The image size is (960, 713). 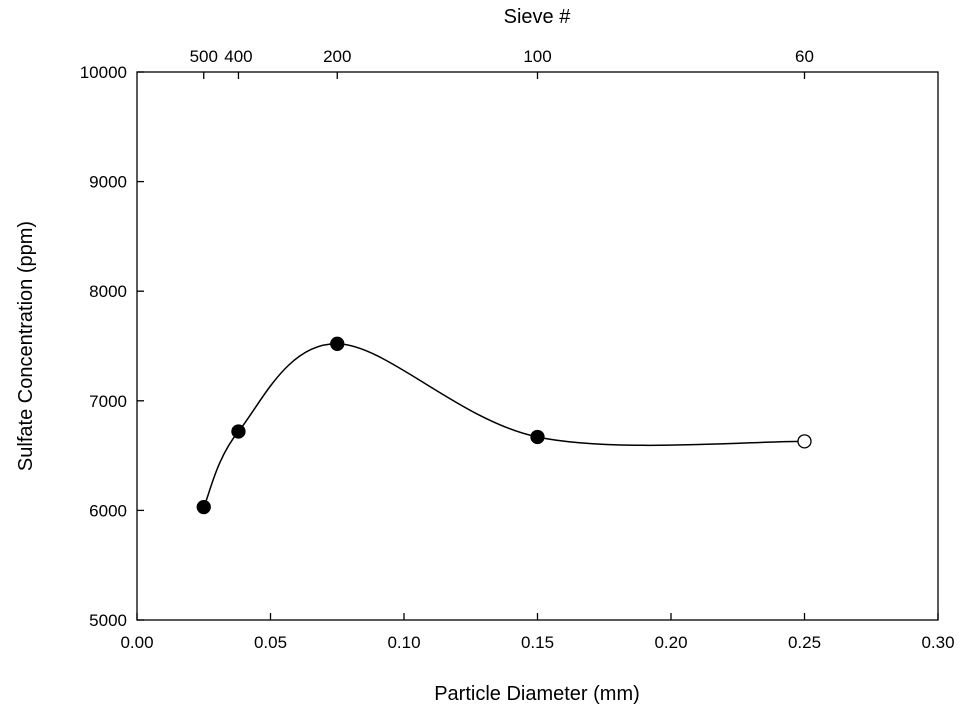 I want to click on y-axis-ticks: 5000 6000 7000 8000 9000 10000, so click(x=112, y=346).